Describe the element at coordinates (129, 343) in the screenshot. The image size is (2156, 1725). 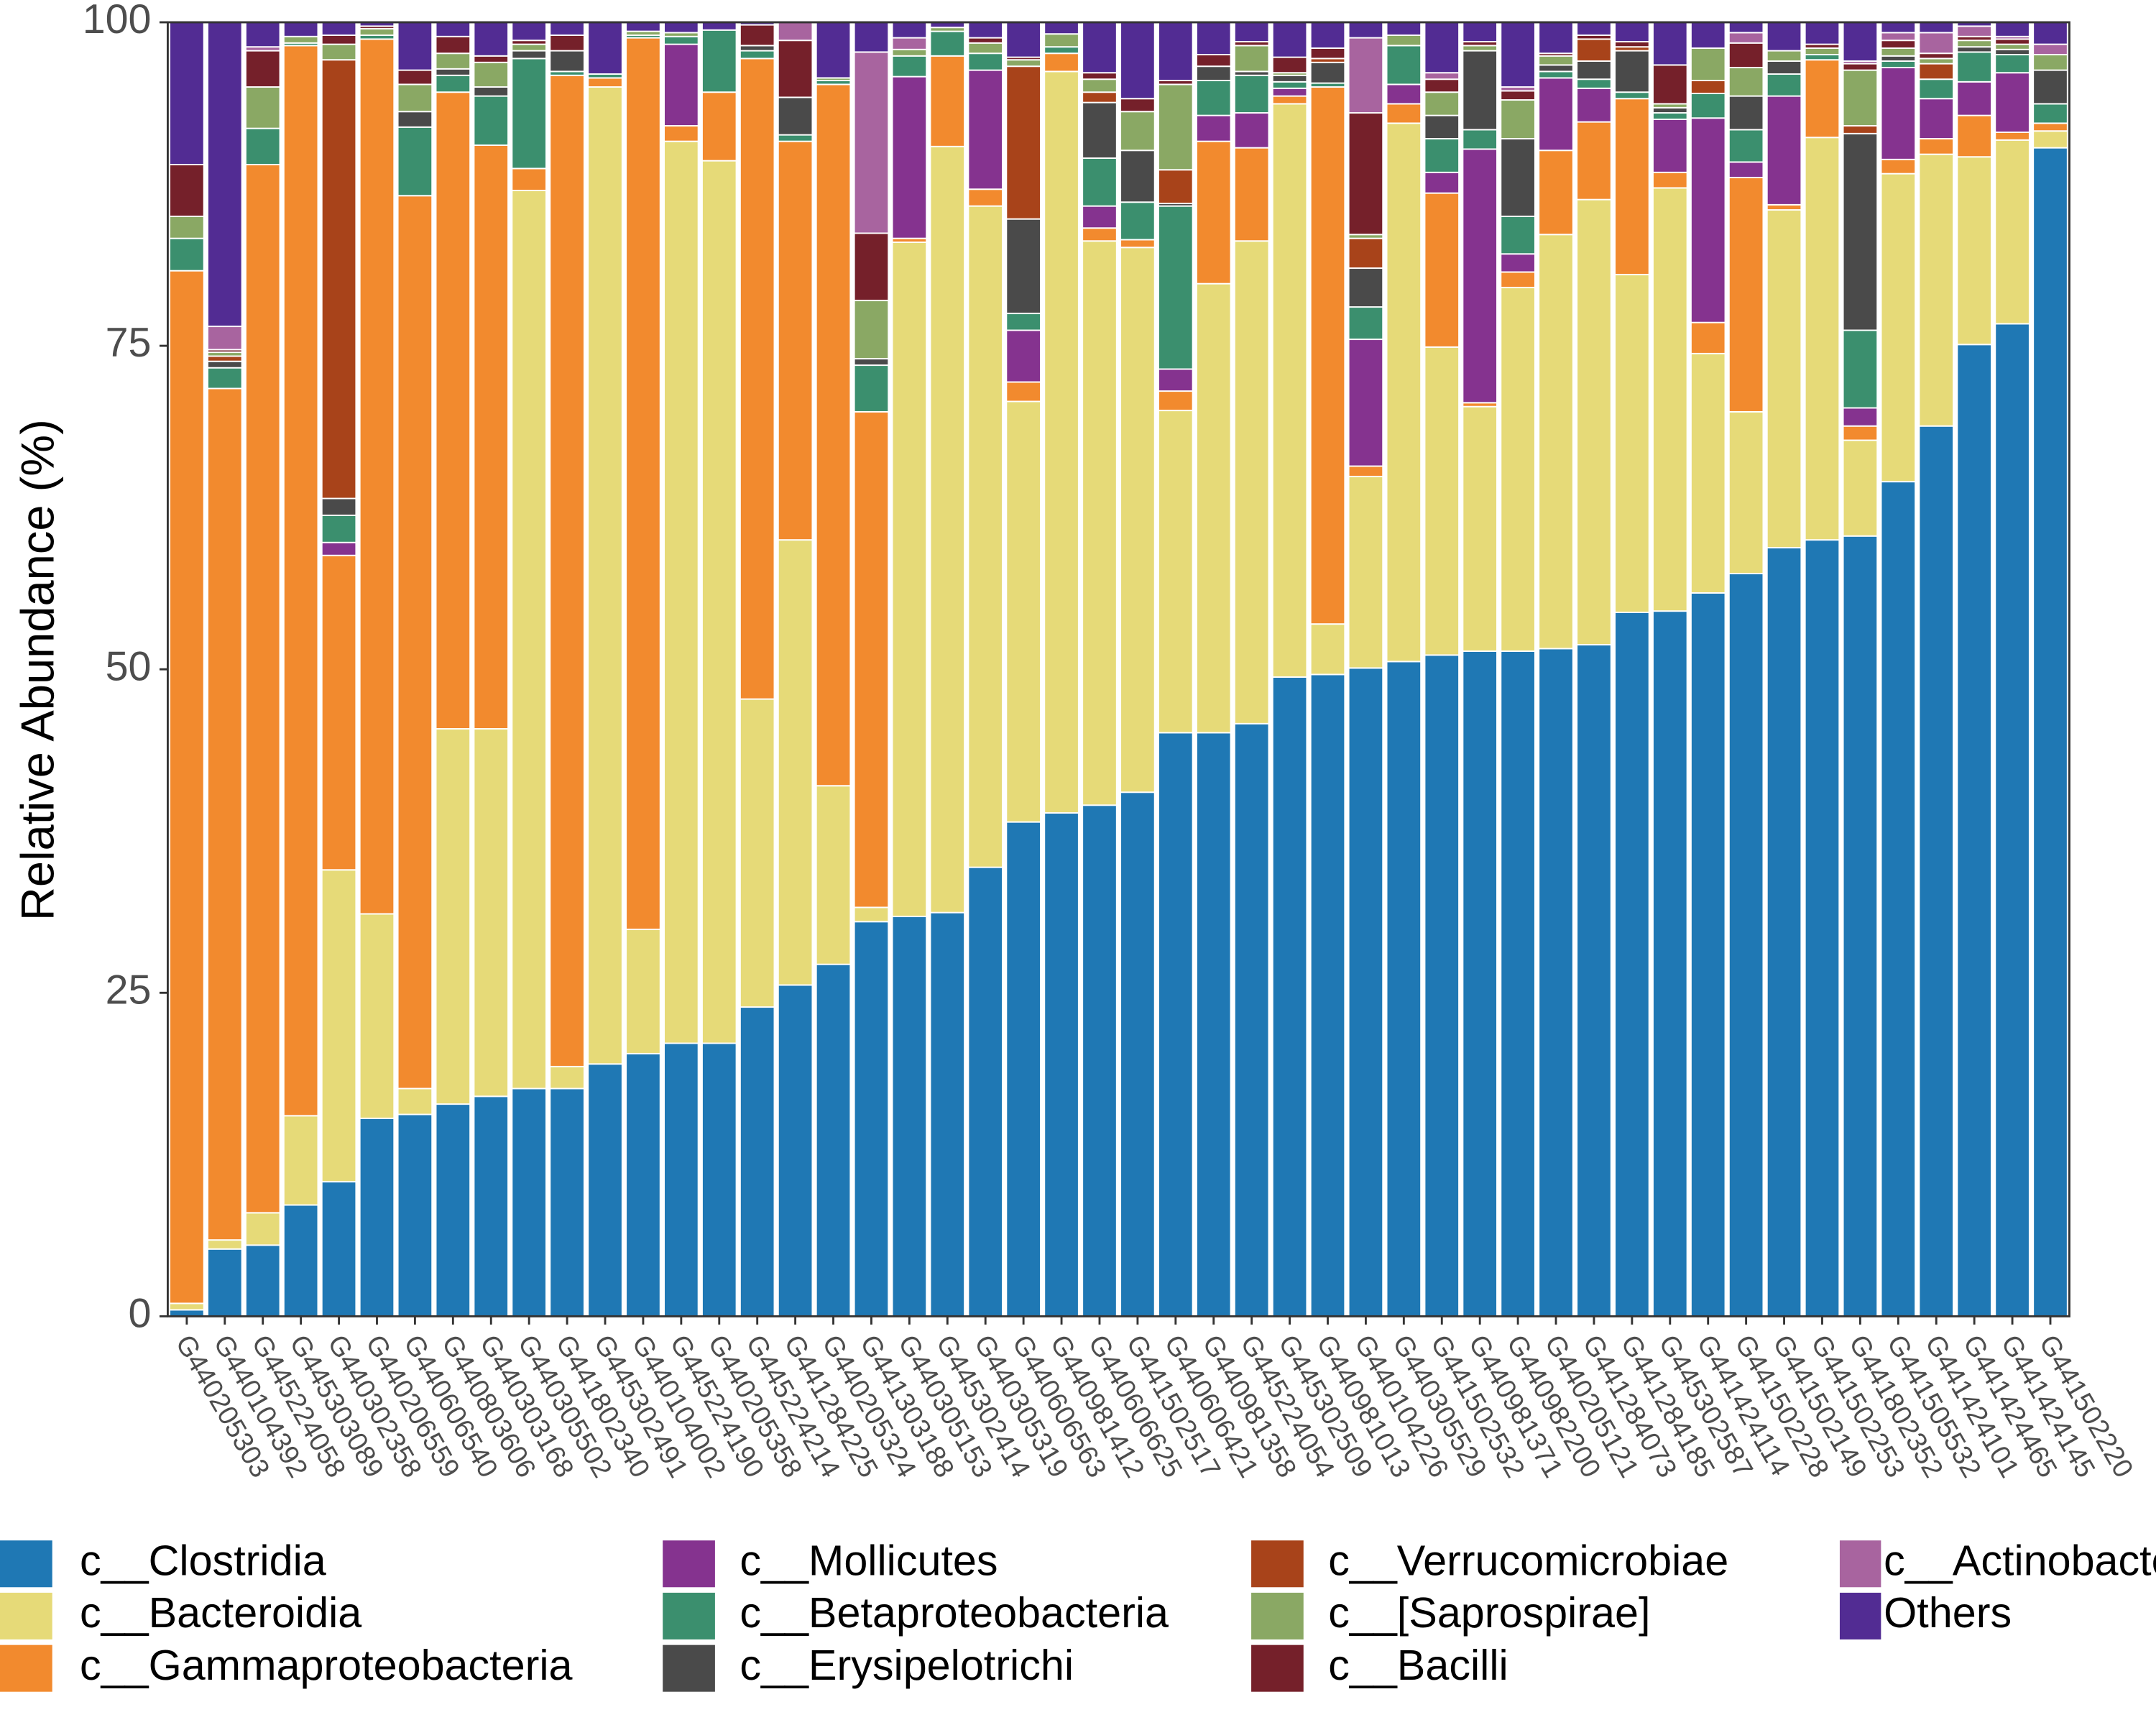
I see `y-tick-label: 75` at that location.